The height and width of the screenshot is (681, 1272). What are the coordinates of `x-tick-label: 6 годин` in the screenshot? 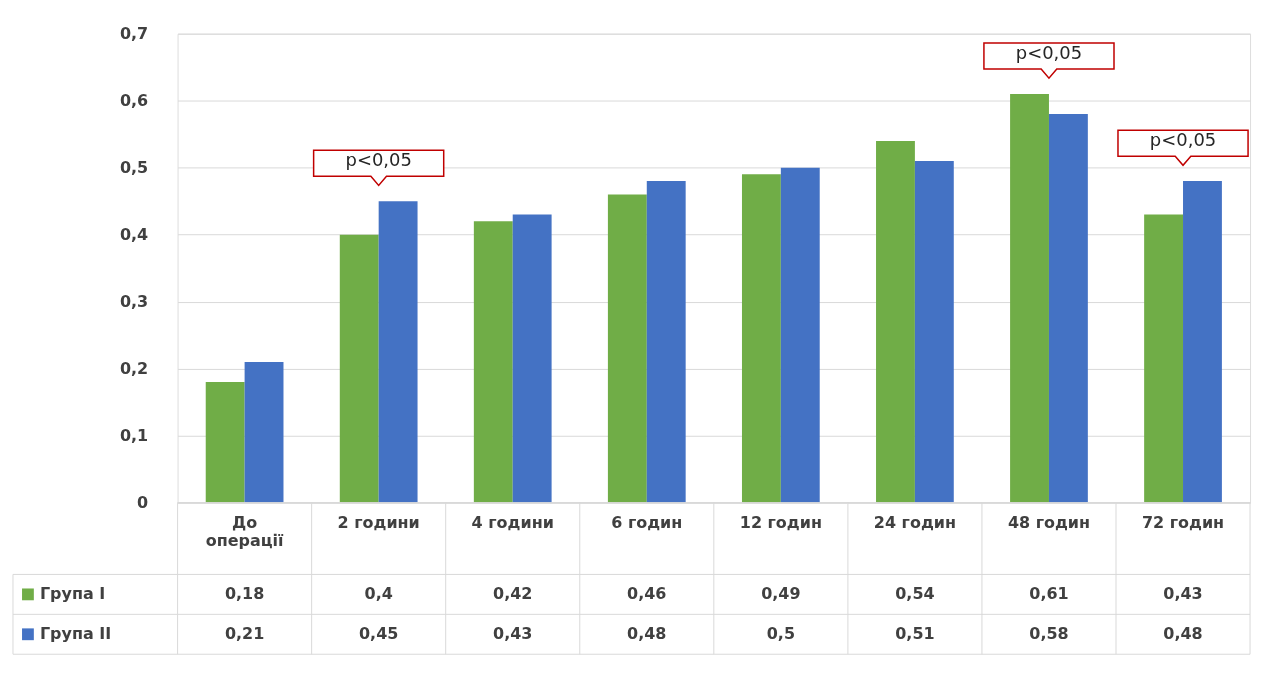 It's located at (647, 523).